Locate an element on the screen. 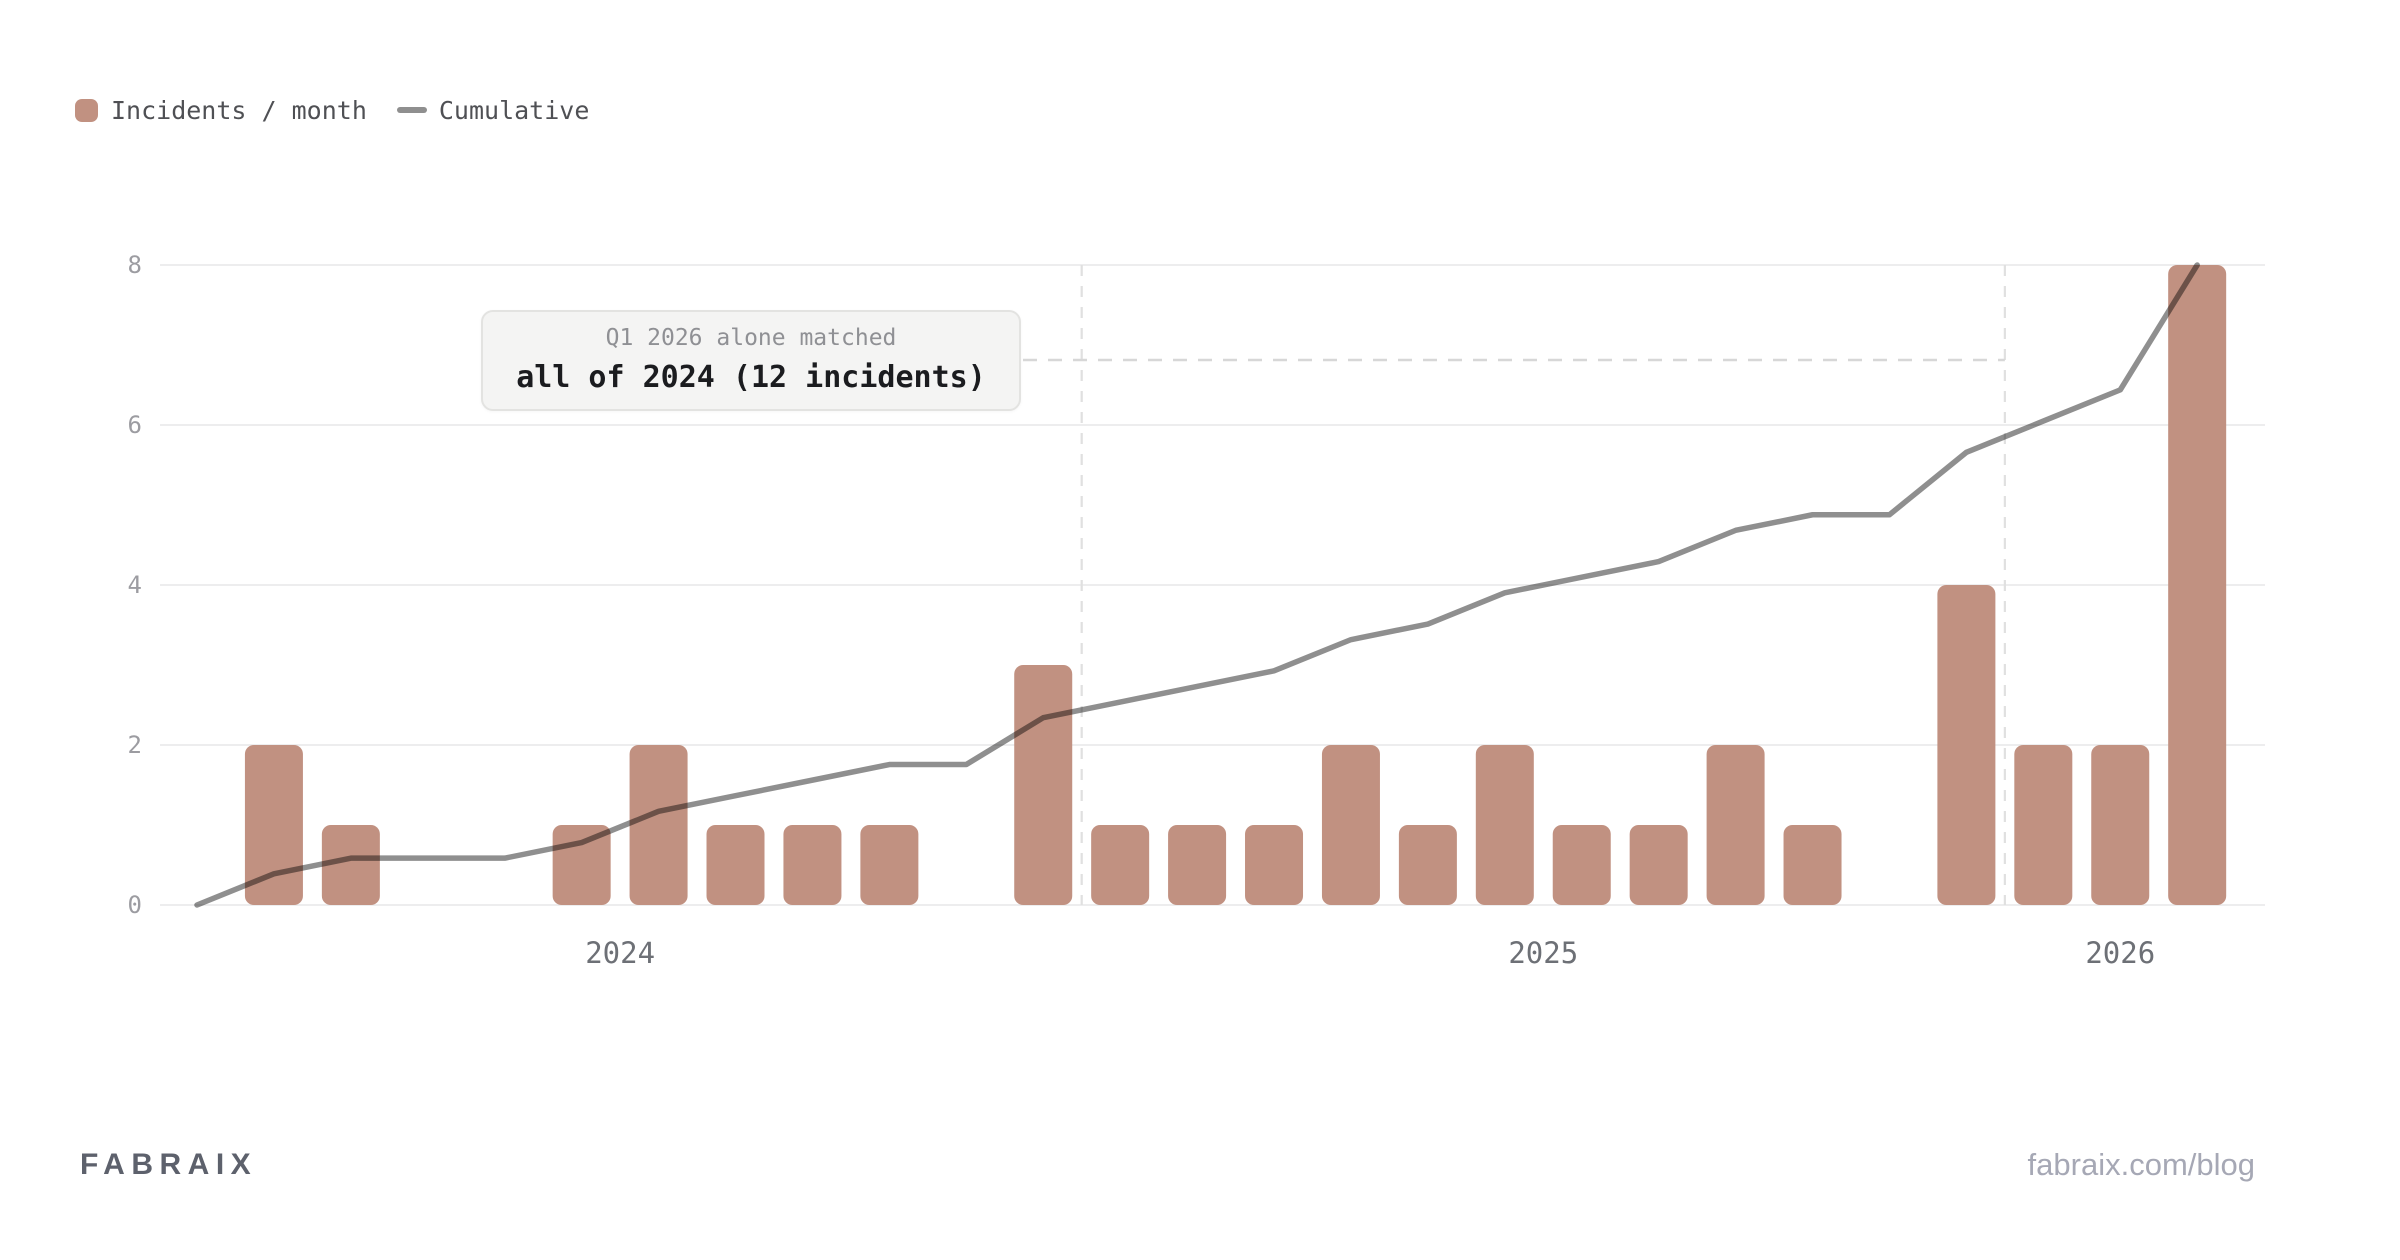 The height and width of the screenshot is (1260, 2400). y-tick-label: 2 is located at coordinates (135, 745).